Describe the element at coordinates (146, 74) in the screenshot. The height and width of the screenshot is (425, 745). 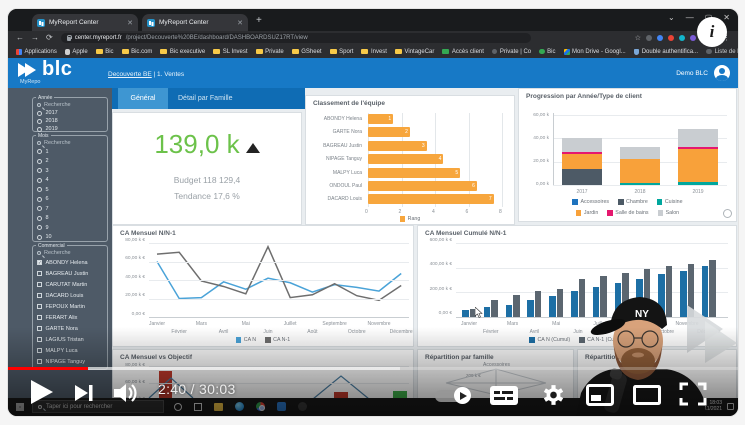
I see `breadcrumb: Decouverte BE | 1. Ventes` at that location.